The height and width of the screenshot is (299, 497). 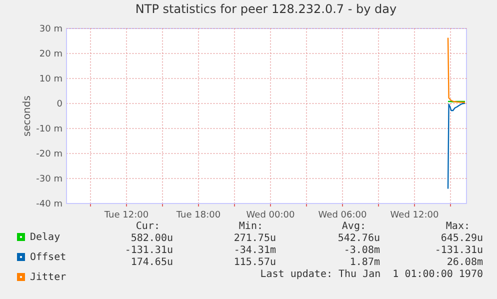 What do you see at coordinates (270, 215) in the screenshot?
I see `x-tick-label: Wed 00:00` at bounding box center [270, 215].